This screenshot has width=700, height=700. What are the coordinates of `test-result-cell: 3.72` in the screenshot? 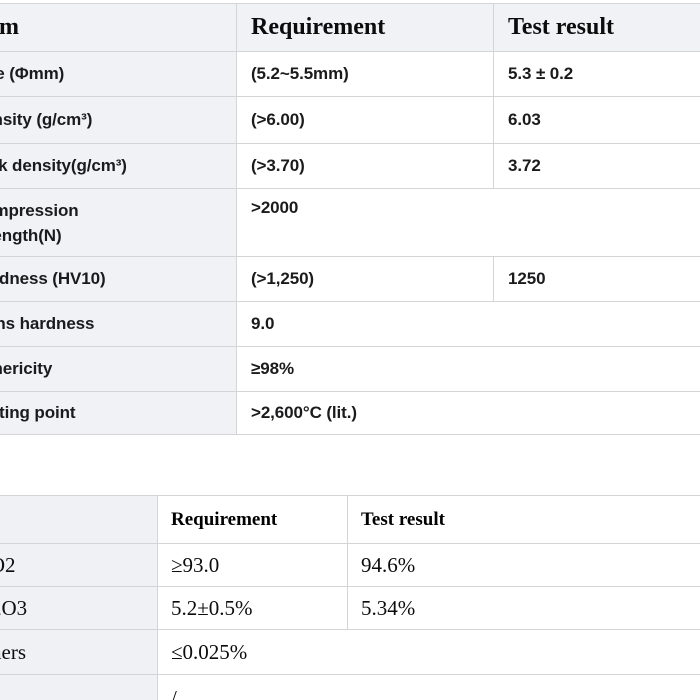 It's located at (596, 166).